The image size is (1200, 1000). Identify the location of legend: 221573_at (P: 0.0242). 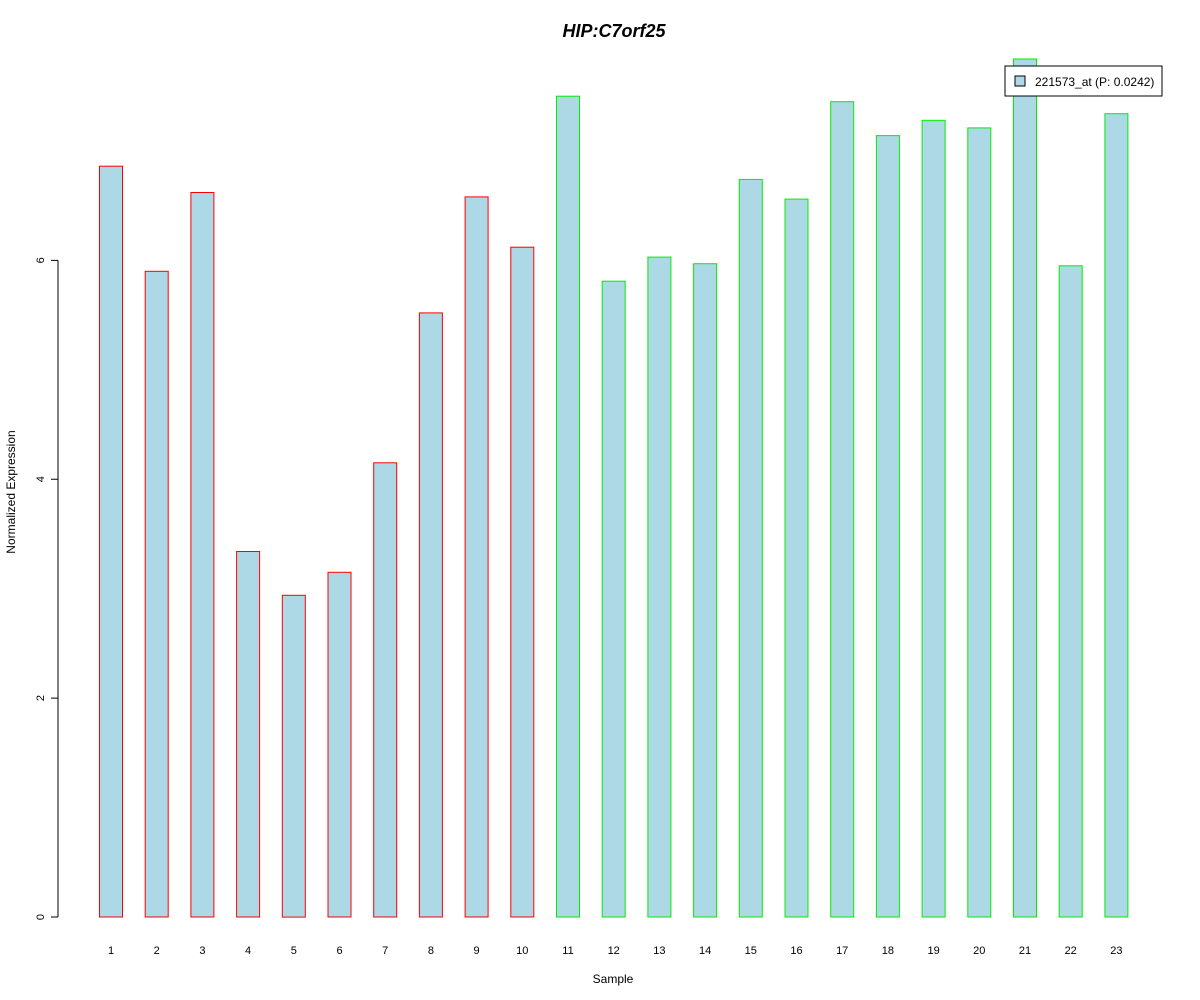
(1083, 81).